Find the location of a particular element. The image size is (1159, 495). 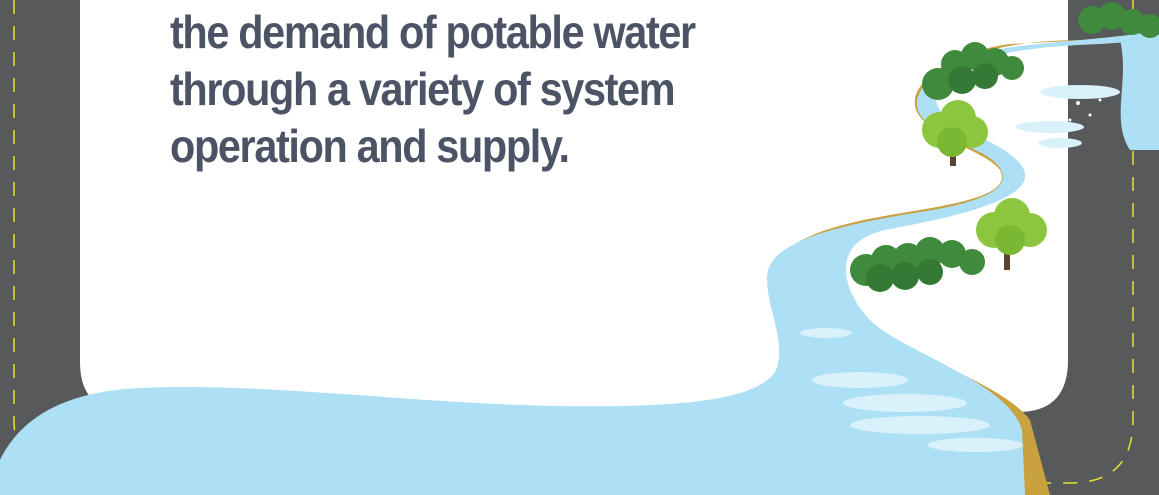

tree-light-right is located at coordinates (1011, 234).